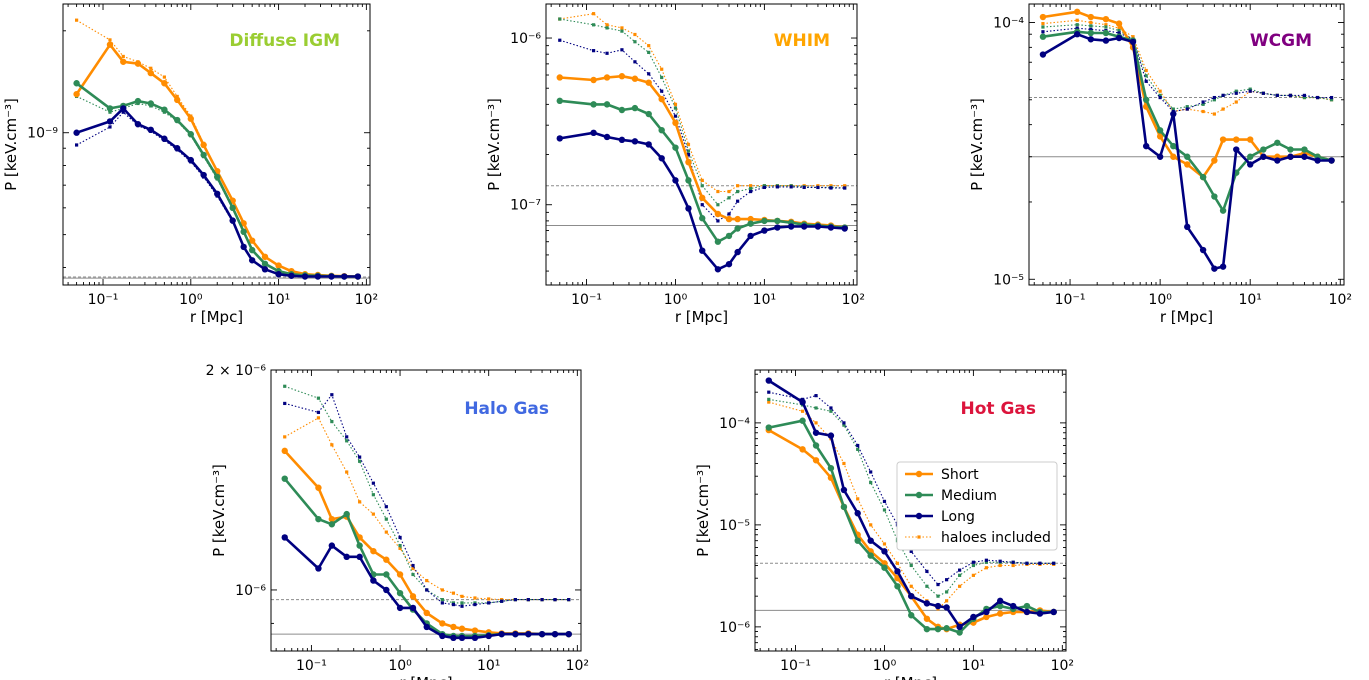 The image size is (1369, 680). I want to click on y-tick-label: 2 × 10⁻⁶, so click(236, 371).